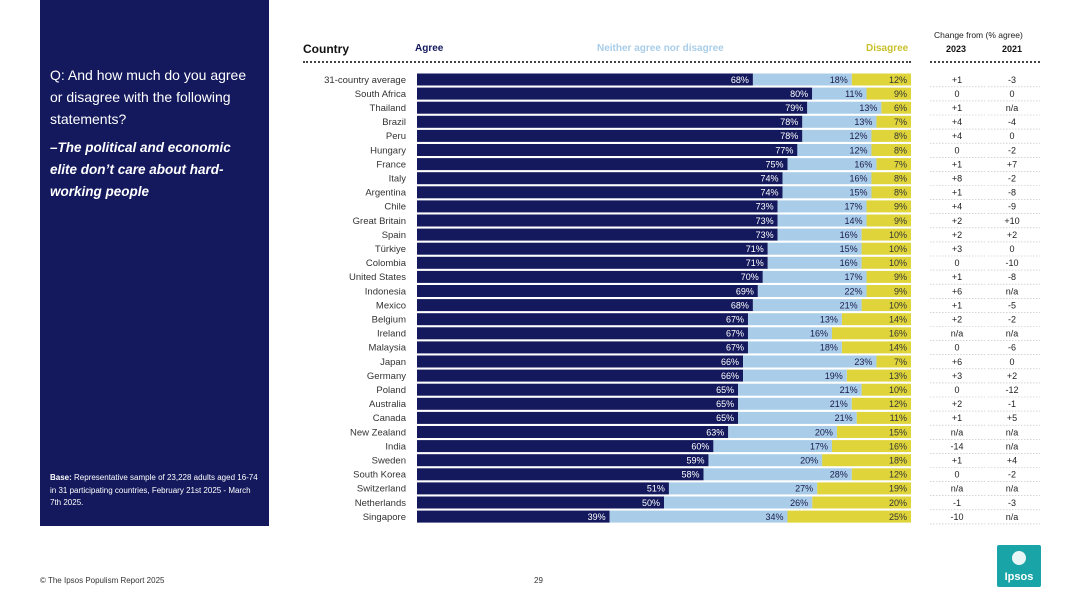 The image size is (1080, 607). What do you see at coordinates (956, 390) in the screenshot?
I see `change-2023-value: 0` at bounding box center [956, 390].